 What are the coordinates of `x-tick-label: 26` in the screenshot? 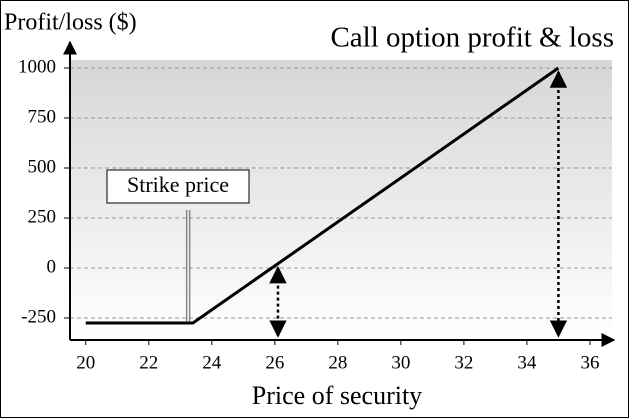 It's located at (274, 362).